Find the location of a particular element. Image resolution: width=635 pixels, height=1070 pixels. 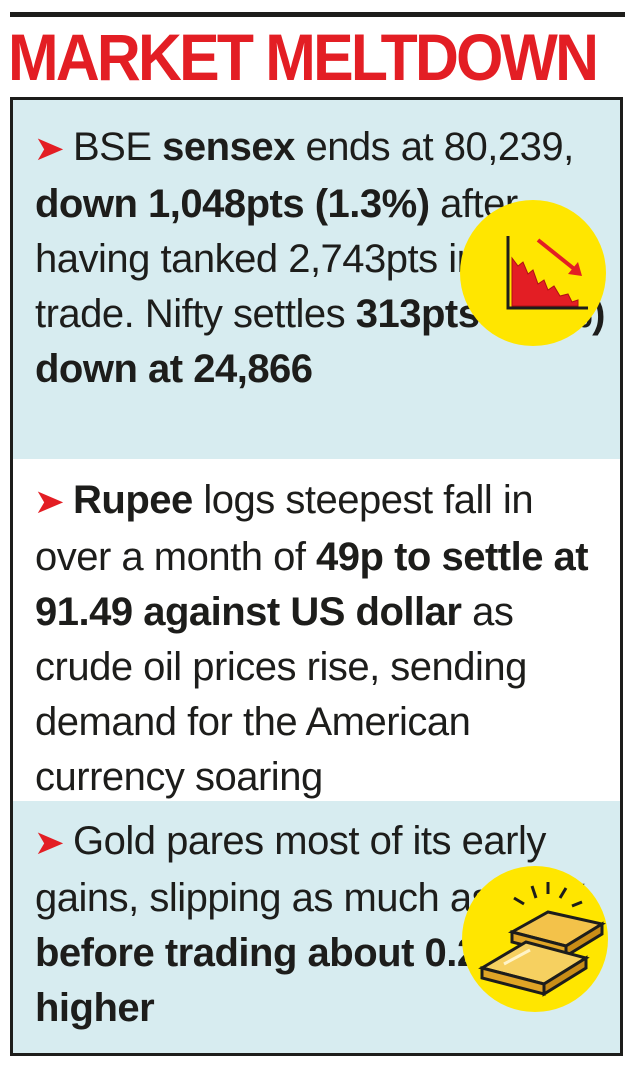

top-rule is located at coordinates (317, 14).